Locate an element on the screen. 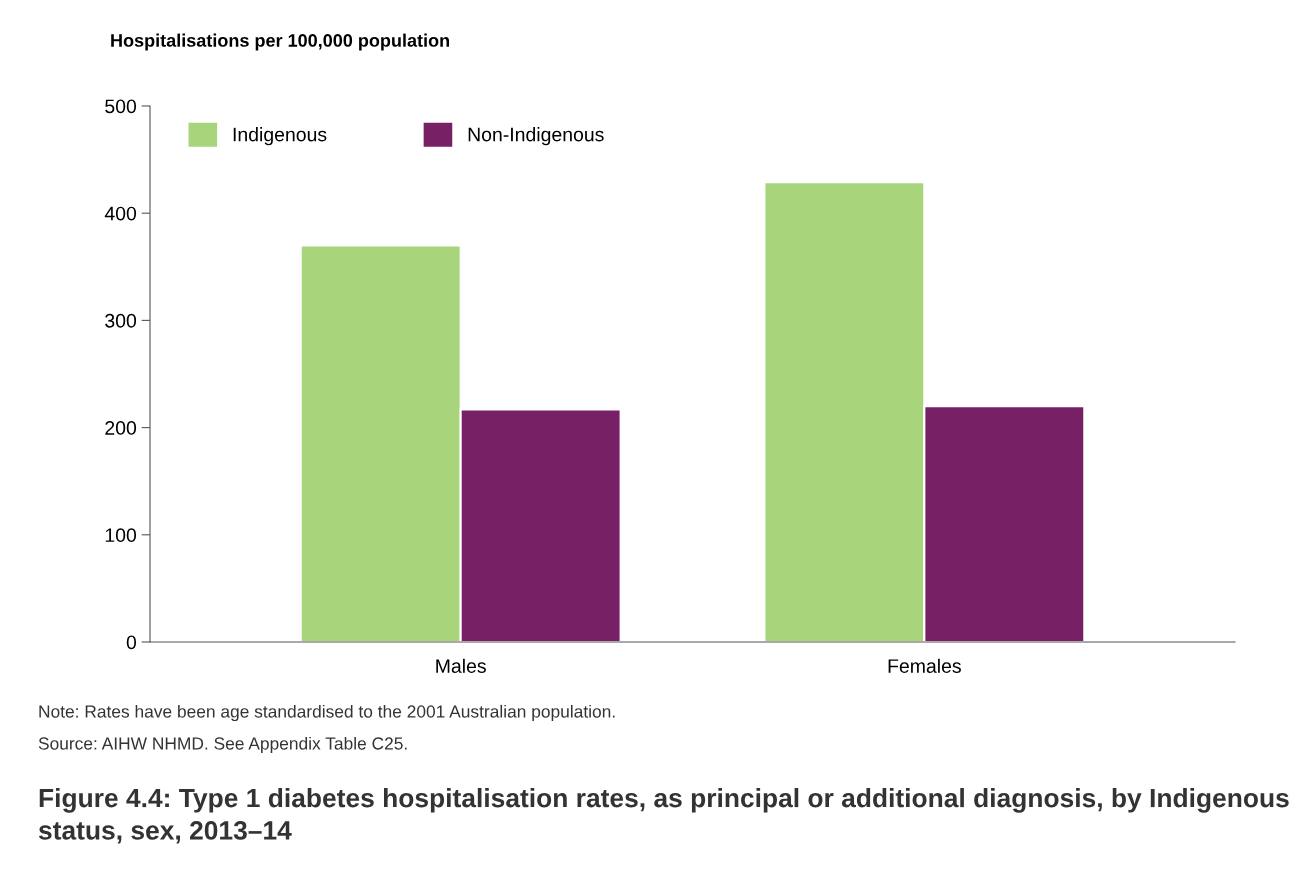 The image size is (1312, 869). x-tick-label: Females is located at coordinates (924, 665).